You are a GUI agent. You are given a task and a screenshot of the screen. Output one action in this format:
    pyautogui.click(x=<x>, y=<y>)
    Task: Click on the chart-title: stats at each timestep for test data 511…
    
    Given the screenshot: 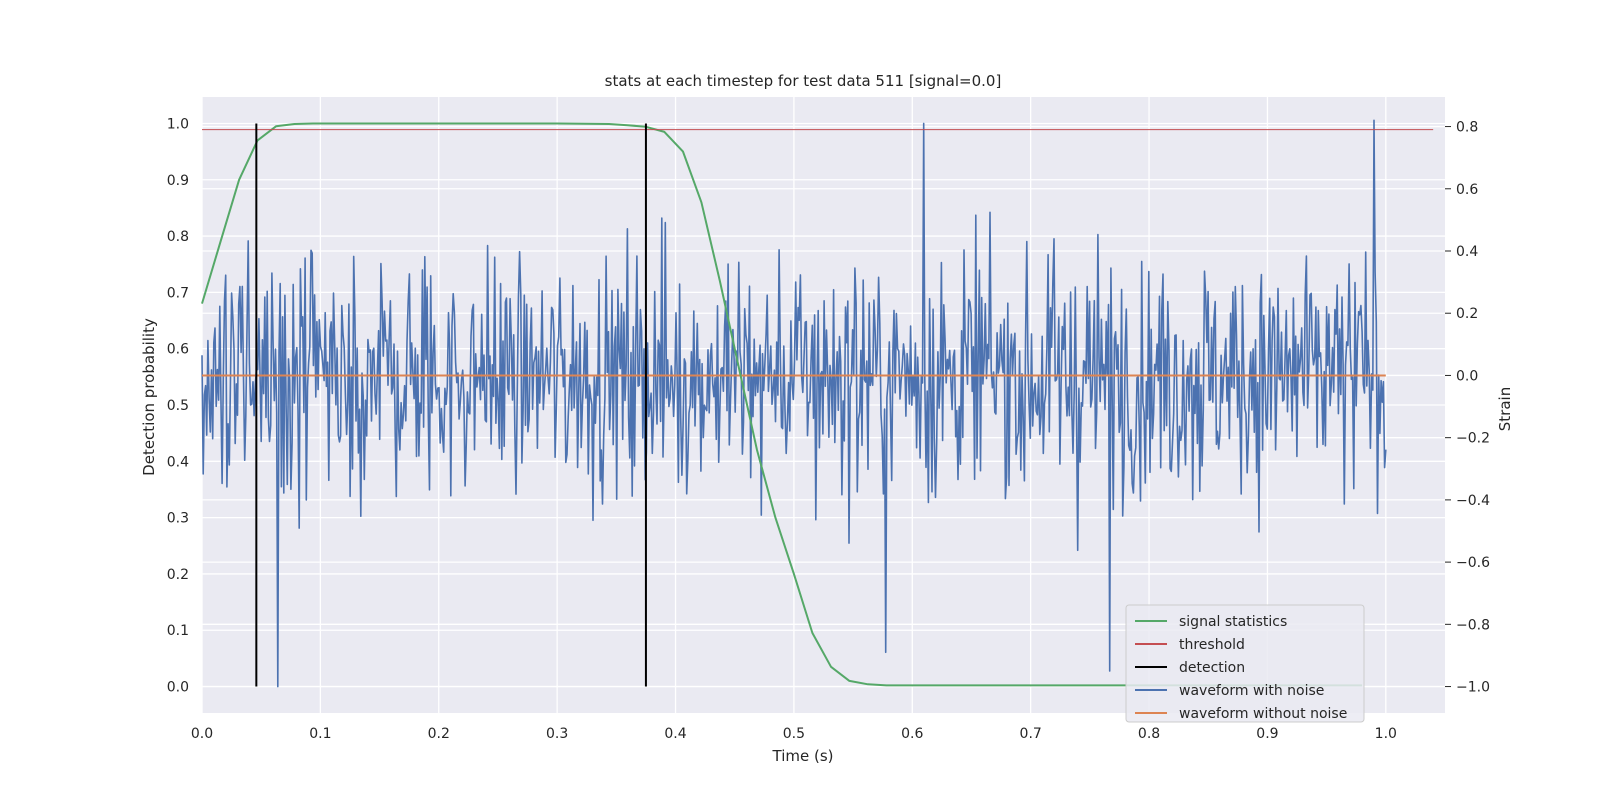 What is the action you would take?
    pyautogui.click(x=803, y=81)
    